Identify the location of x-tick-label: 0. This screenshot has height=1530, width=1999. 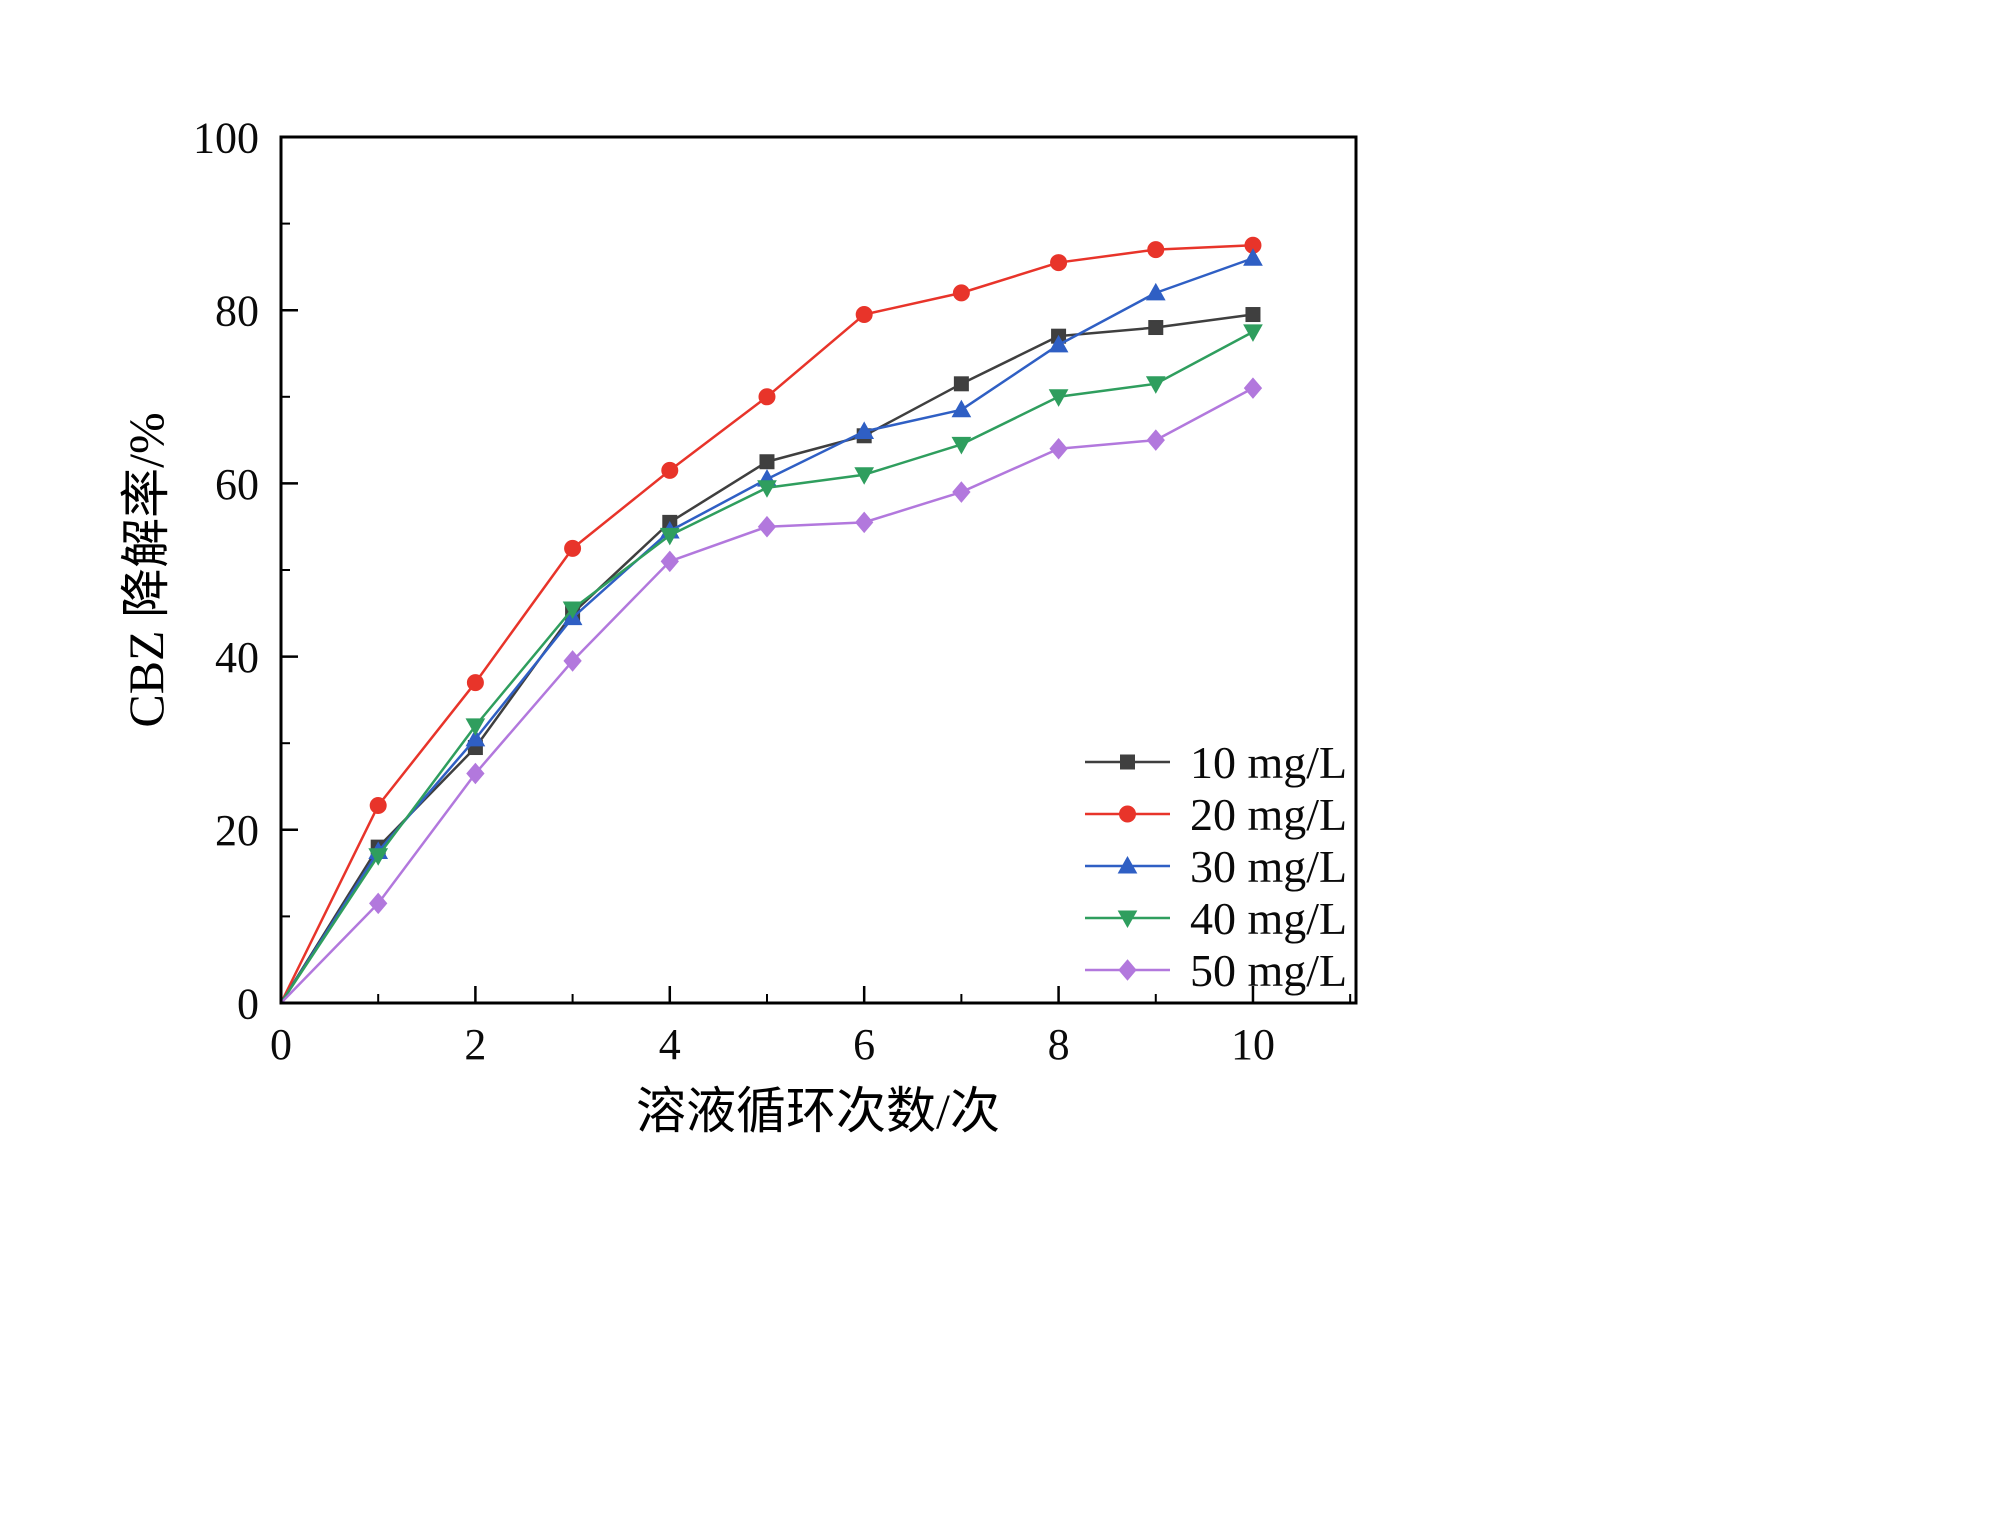
(281, 1044).